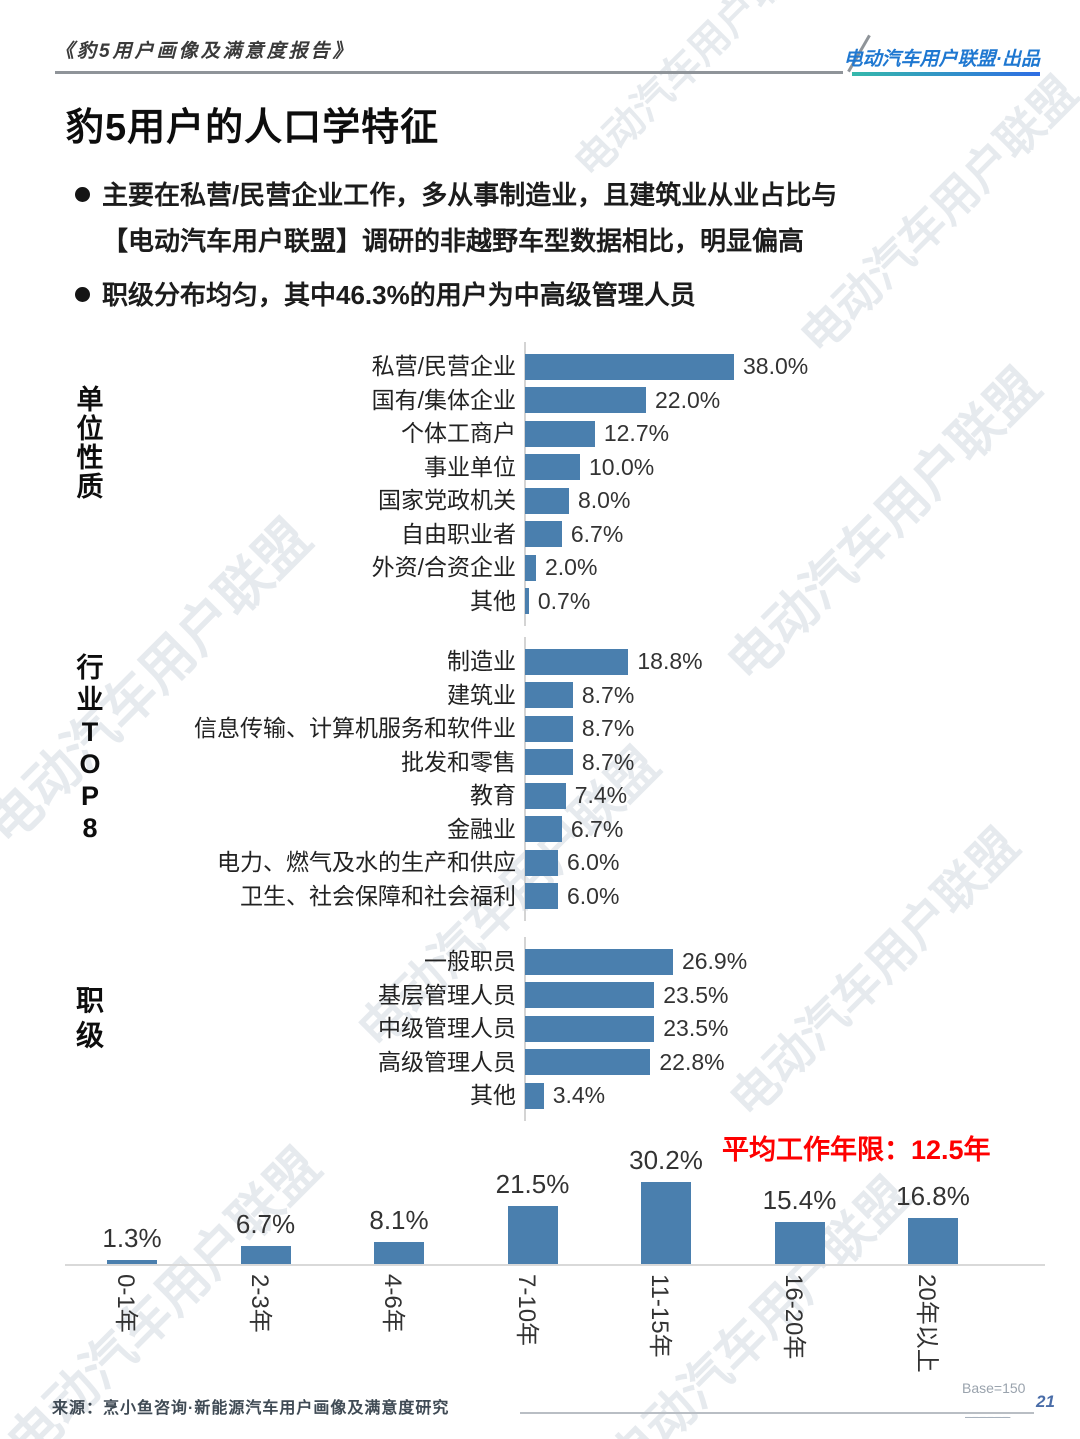 Image resolution: width=1080 pixels, height=1439 pixels. I want to click on value-label: 2.0%, so click(571, 567).